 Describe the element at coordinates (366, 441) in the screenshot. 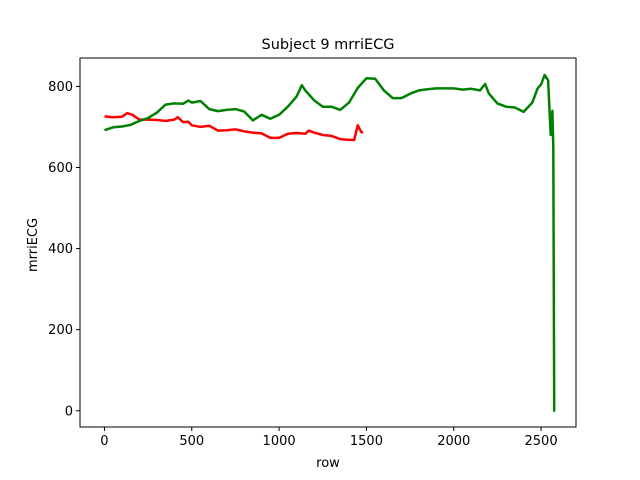

I see `x-tick-label: 1500` at that location.